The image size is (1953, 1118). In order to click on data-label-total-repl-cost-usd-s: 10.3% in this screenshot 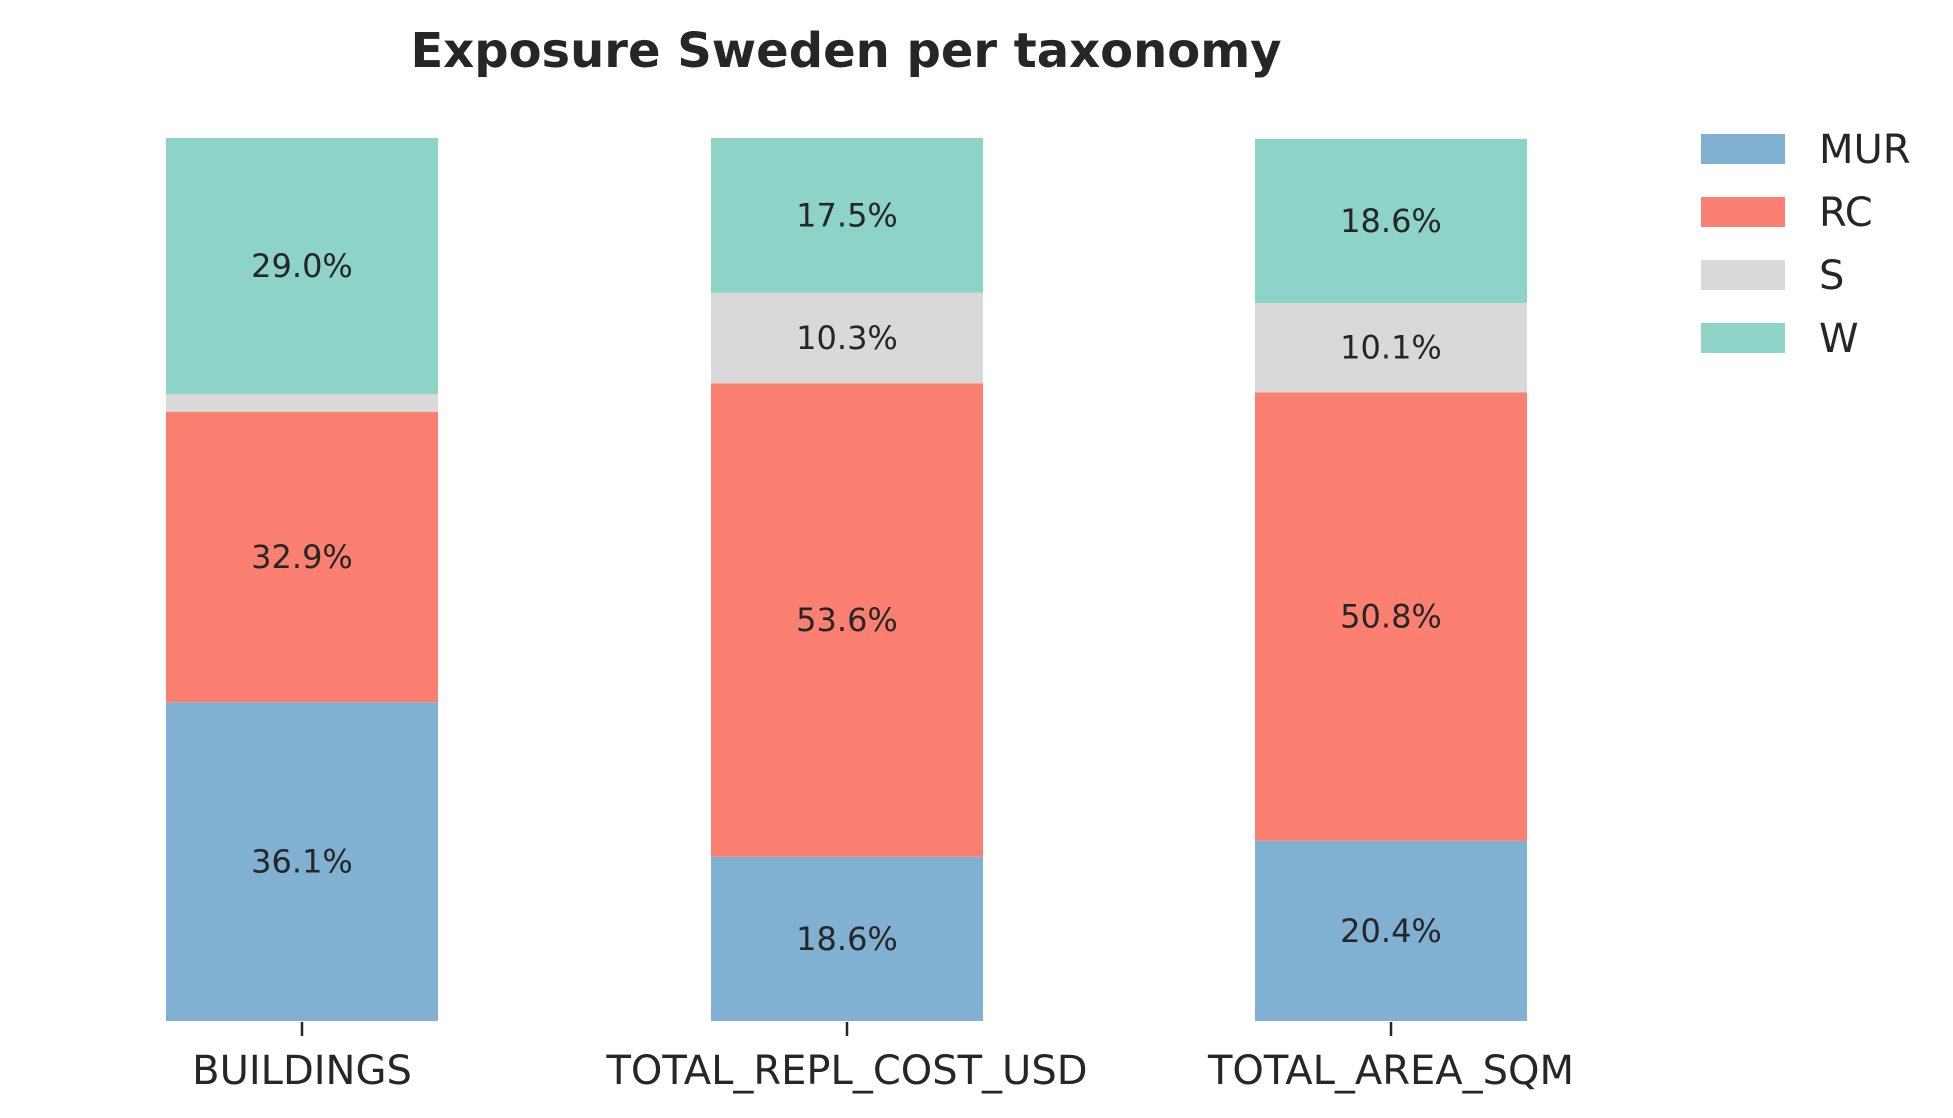, I will do `click(847, 338)`.